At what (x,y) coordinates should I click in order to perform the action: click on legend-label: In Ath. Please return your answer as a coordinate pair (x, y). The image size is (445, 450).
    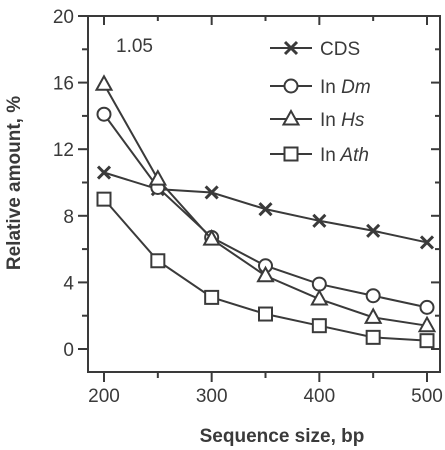
    Looking at the image, I should click on (344, 155).